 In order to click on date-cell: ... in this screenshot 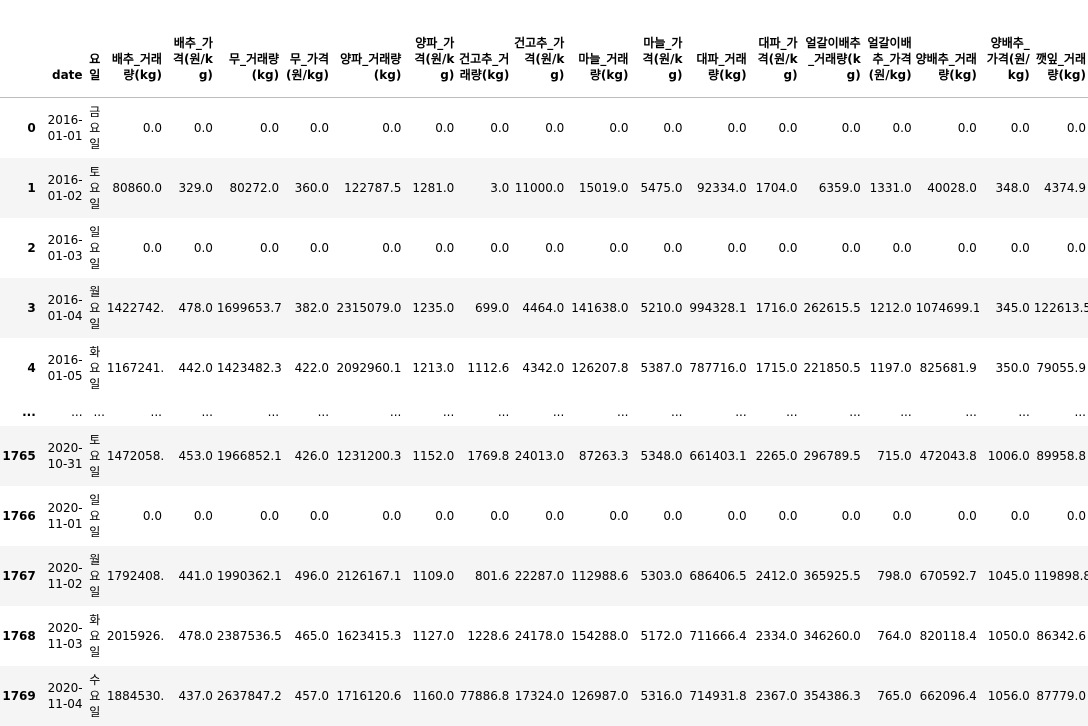, I will do `click(77, 411)`.